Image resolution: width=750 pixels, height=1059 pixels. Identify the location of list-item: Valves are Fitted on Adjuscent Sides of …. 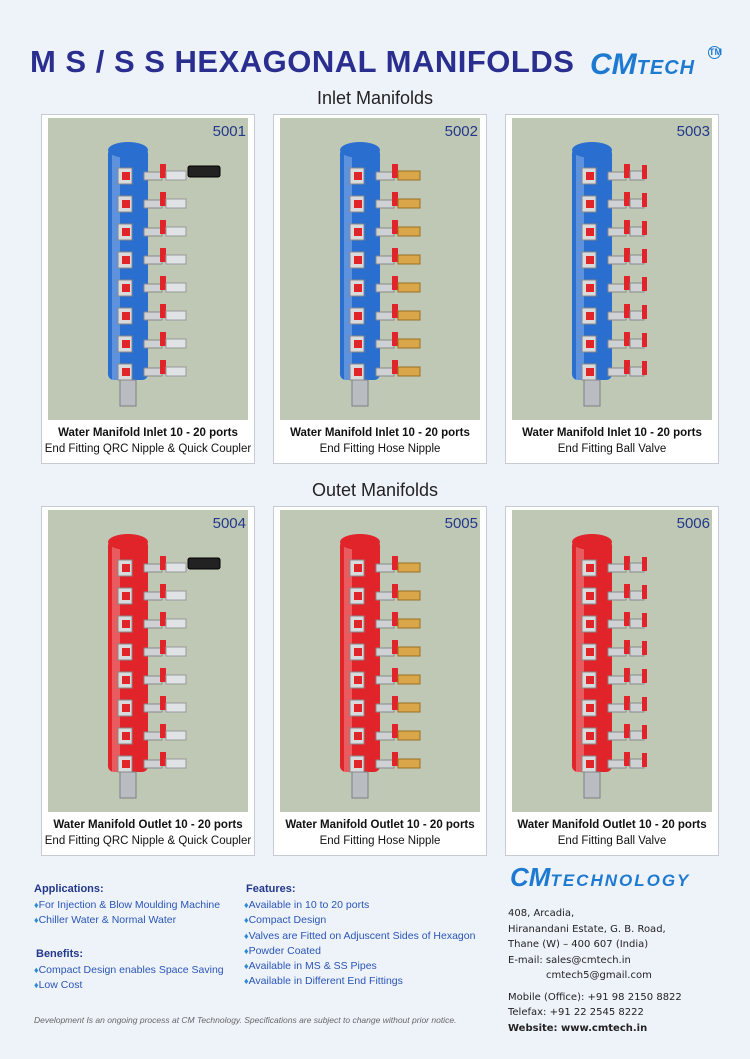
(360, 936).